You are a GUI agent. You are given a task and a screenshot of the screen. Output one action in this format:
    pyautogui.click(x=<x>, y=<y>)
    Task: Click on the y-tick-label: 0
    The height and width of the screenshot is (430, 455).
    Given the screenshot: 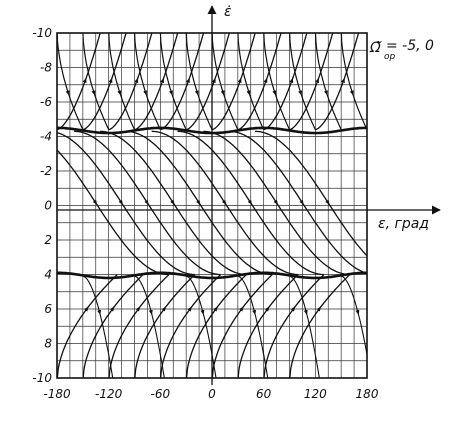 What is the action you would take?
    pyautogui.click(x=48, y=206)
    